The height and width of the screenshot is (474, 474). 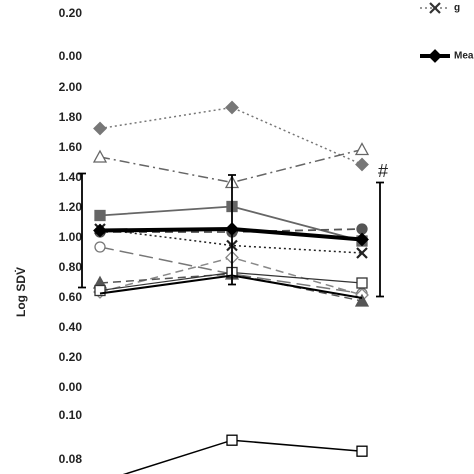 I want to click on y-tick-label: 0.80, so click(x=71, y=267).